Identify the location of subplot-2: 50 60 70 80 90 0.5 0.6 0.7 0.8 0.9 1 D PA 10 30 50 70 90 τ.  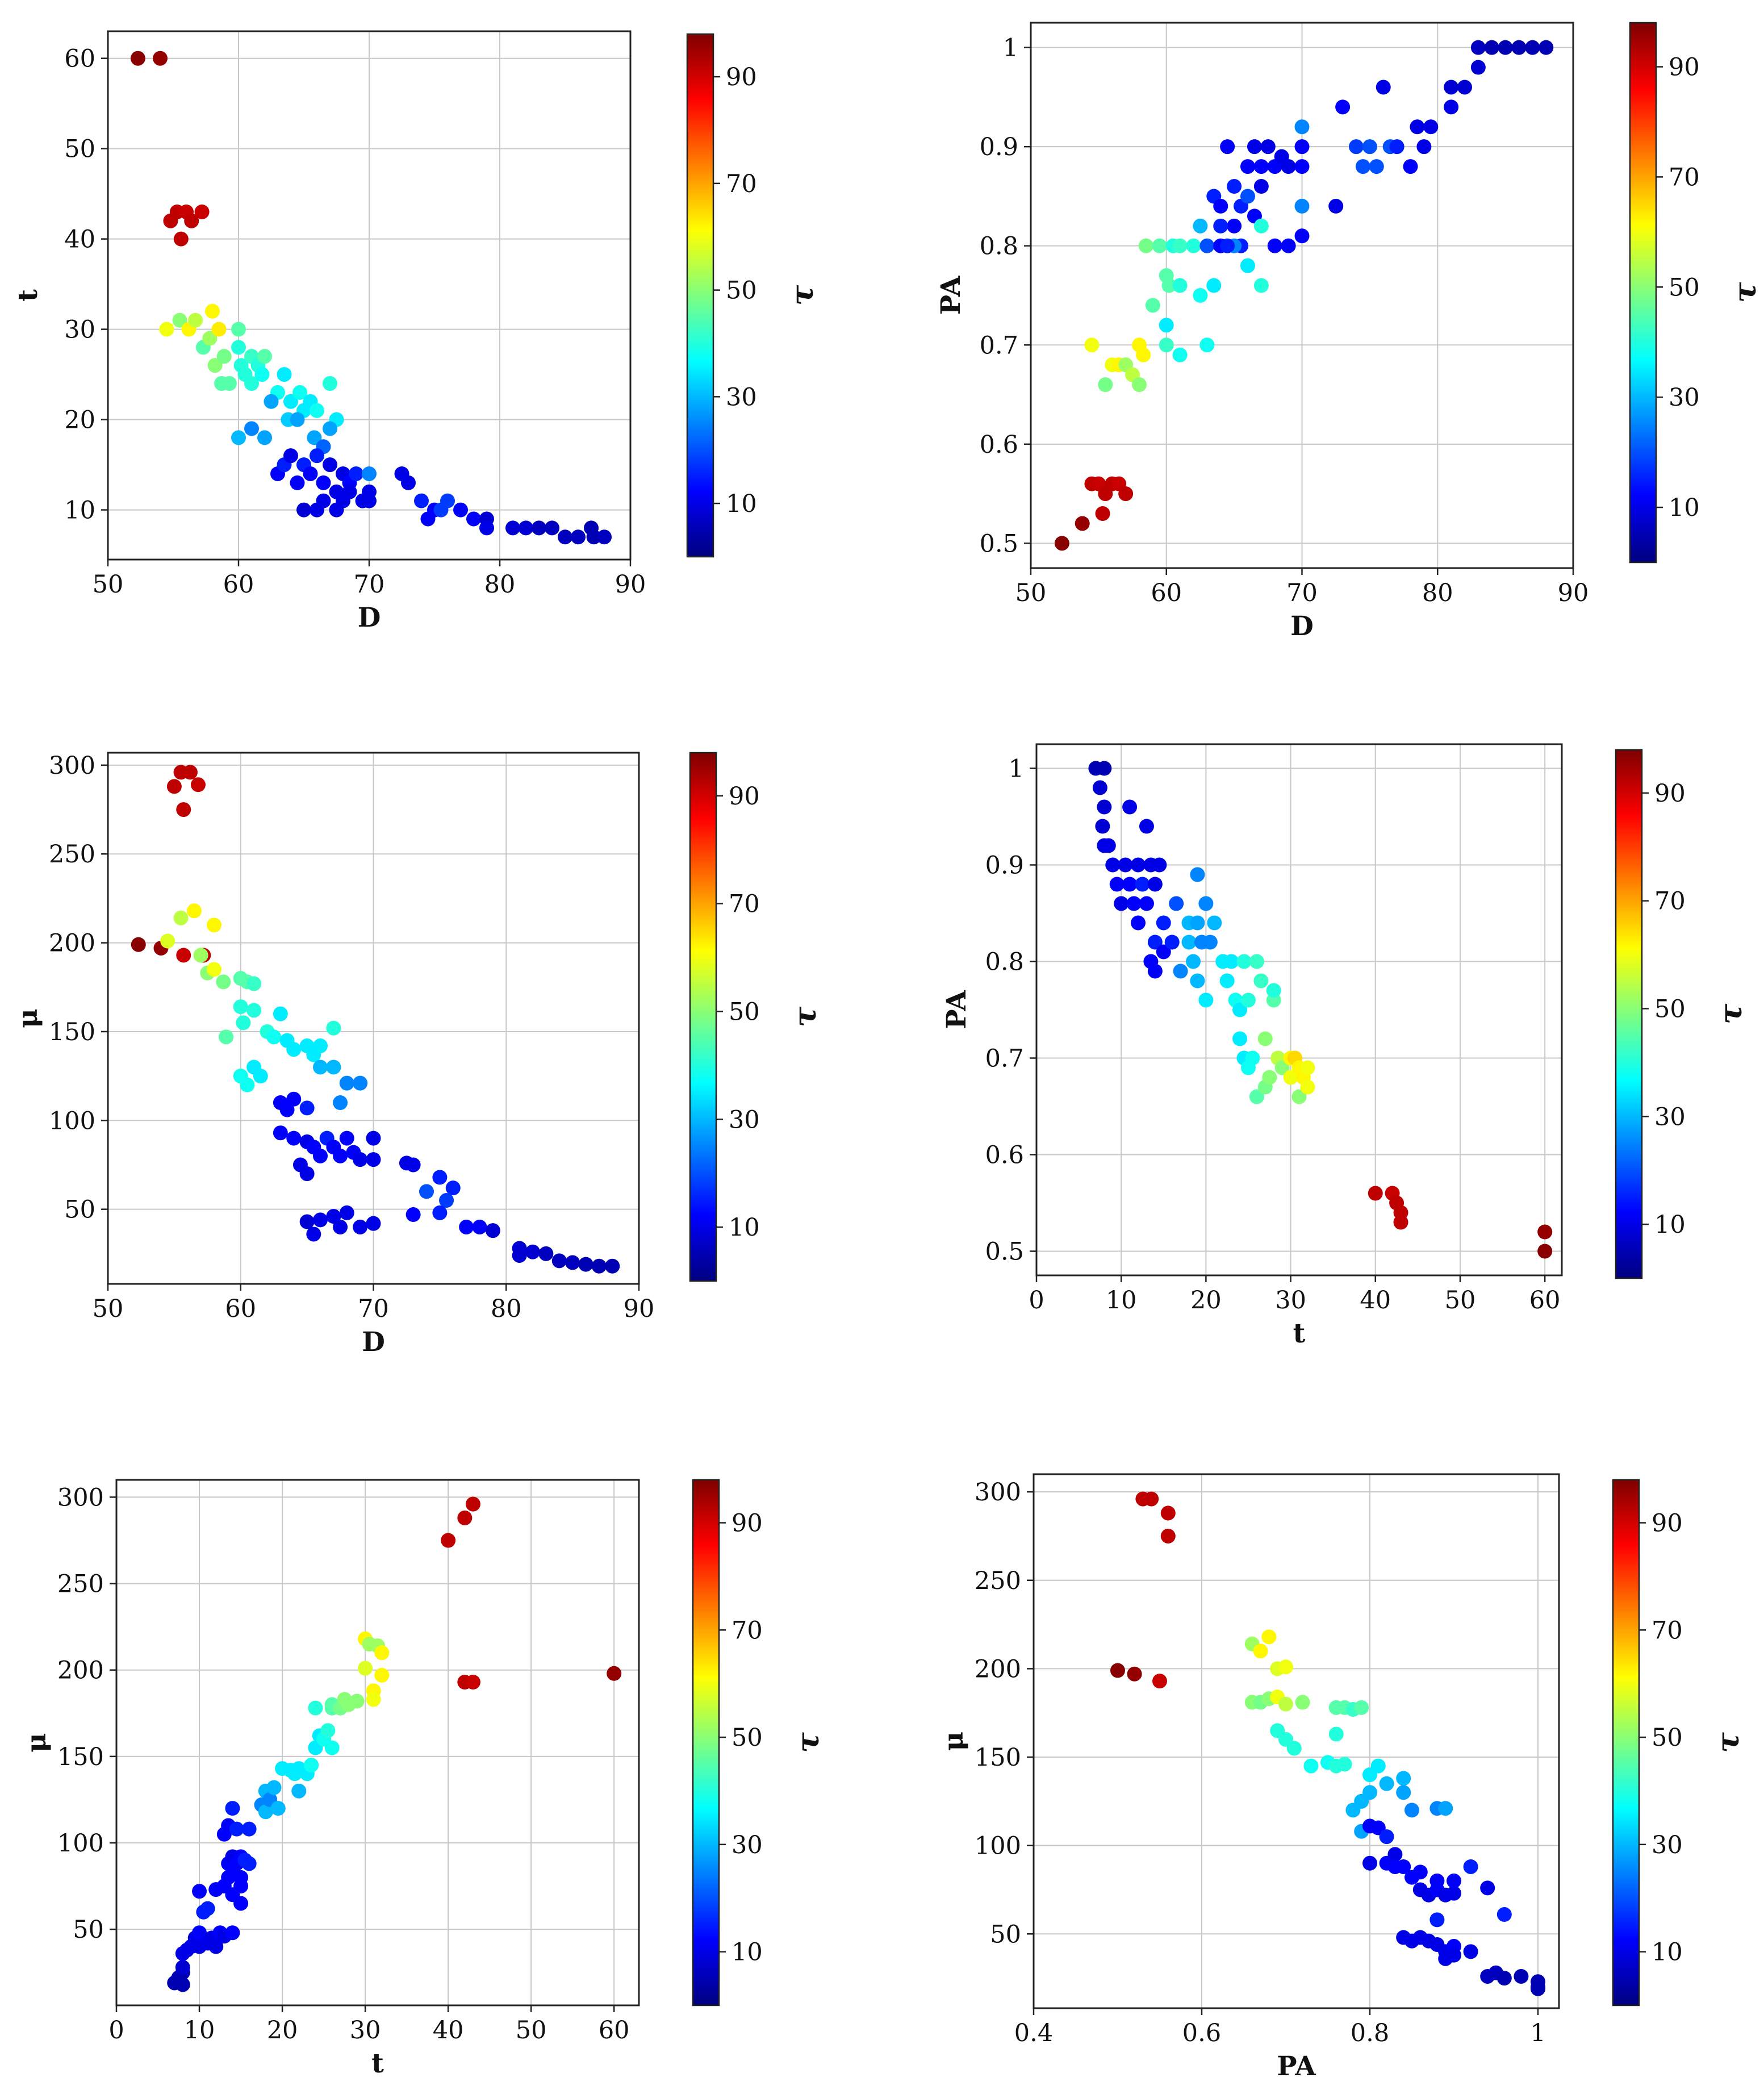
(1349, 332).